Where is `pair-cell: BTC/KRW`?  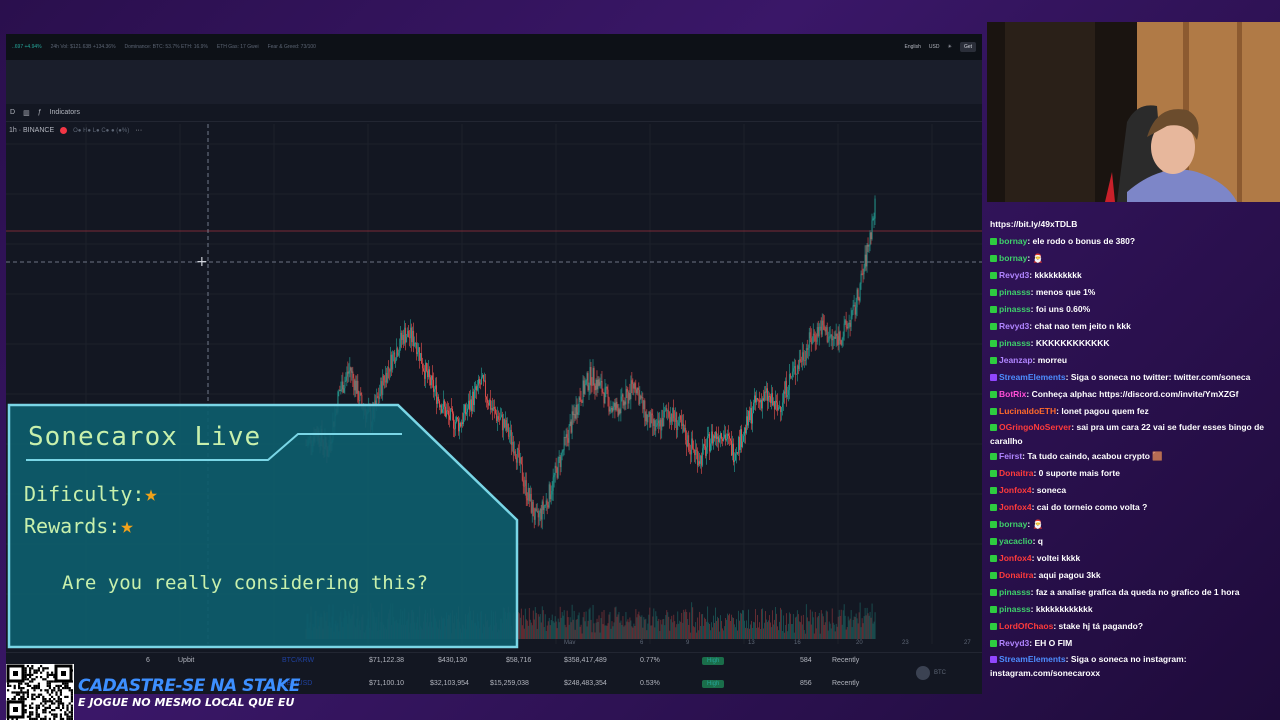
pair-cell: BTC/KRW is located at coordinates (298, 660).